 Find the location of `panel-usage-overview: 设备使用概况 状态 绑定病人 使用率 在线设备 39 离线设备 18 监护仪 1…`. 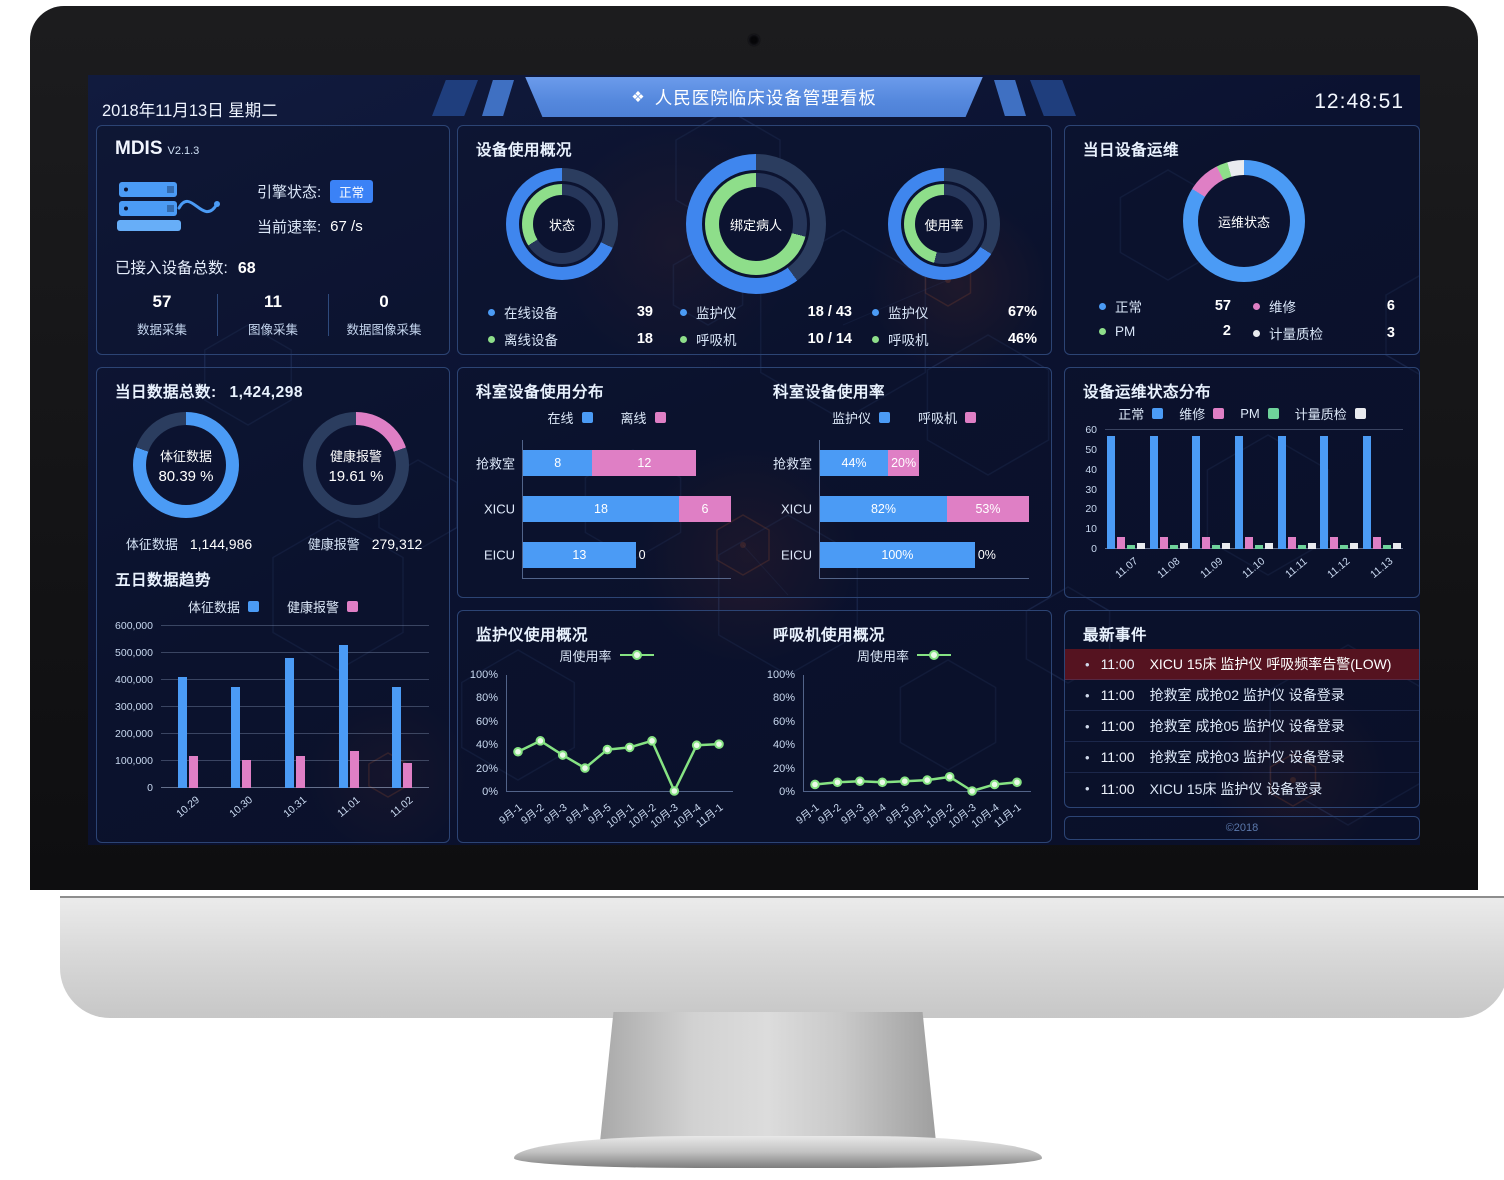

panel-usage-overview: 设备使用概况 状态 绑定病人 使用率 在线设备 39 离线设备 18 监护仪 1… is located at coordinates (754, 240).